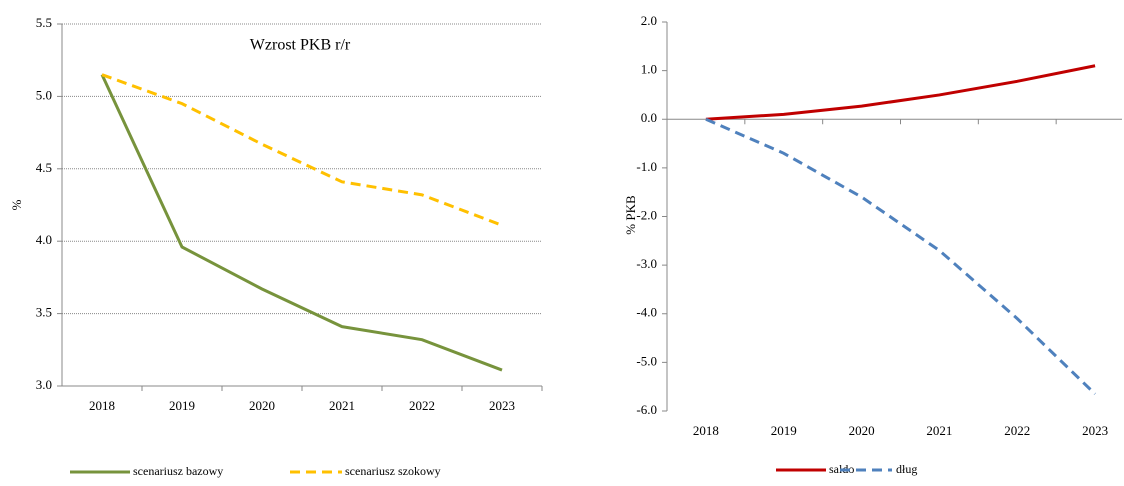  I want to click on y-axis-label: %, so click(16, 204).